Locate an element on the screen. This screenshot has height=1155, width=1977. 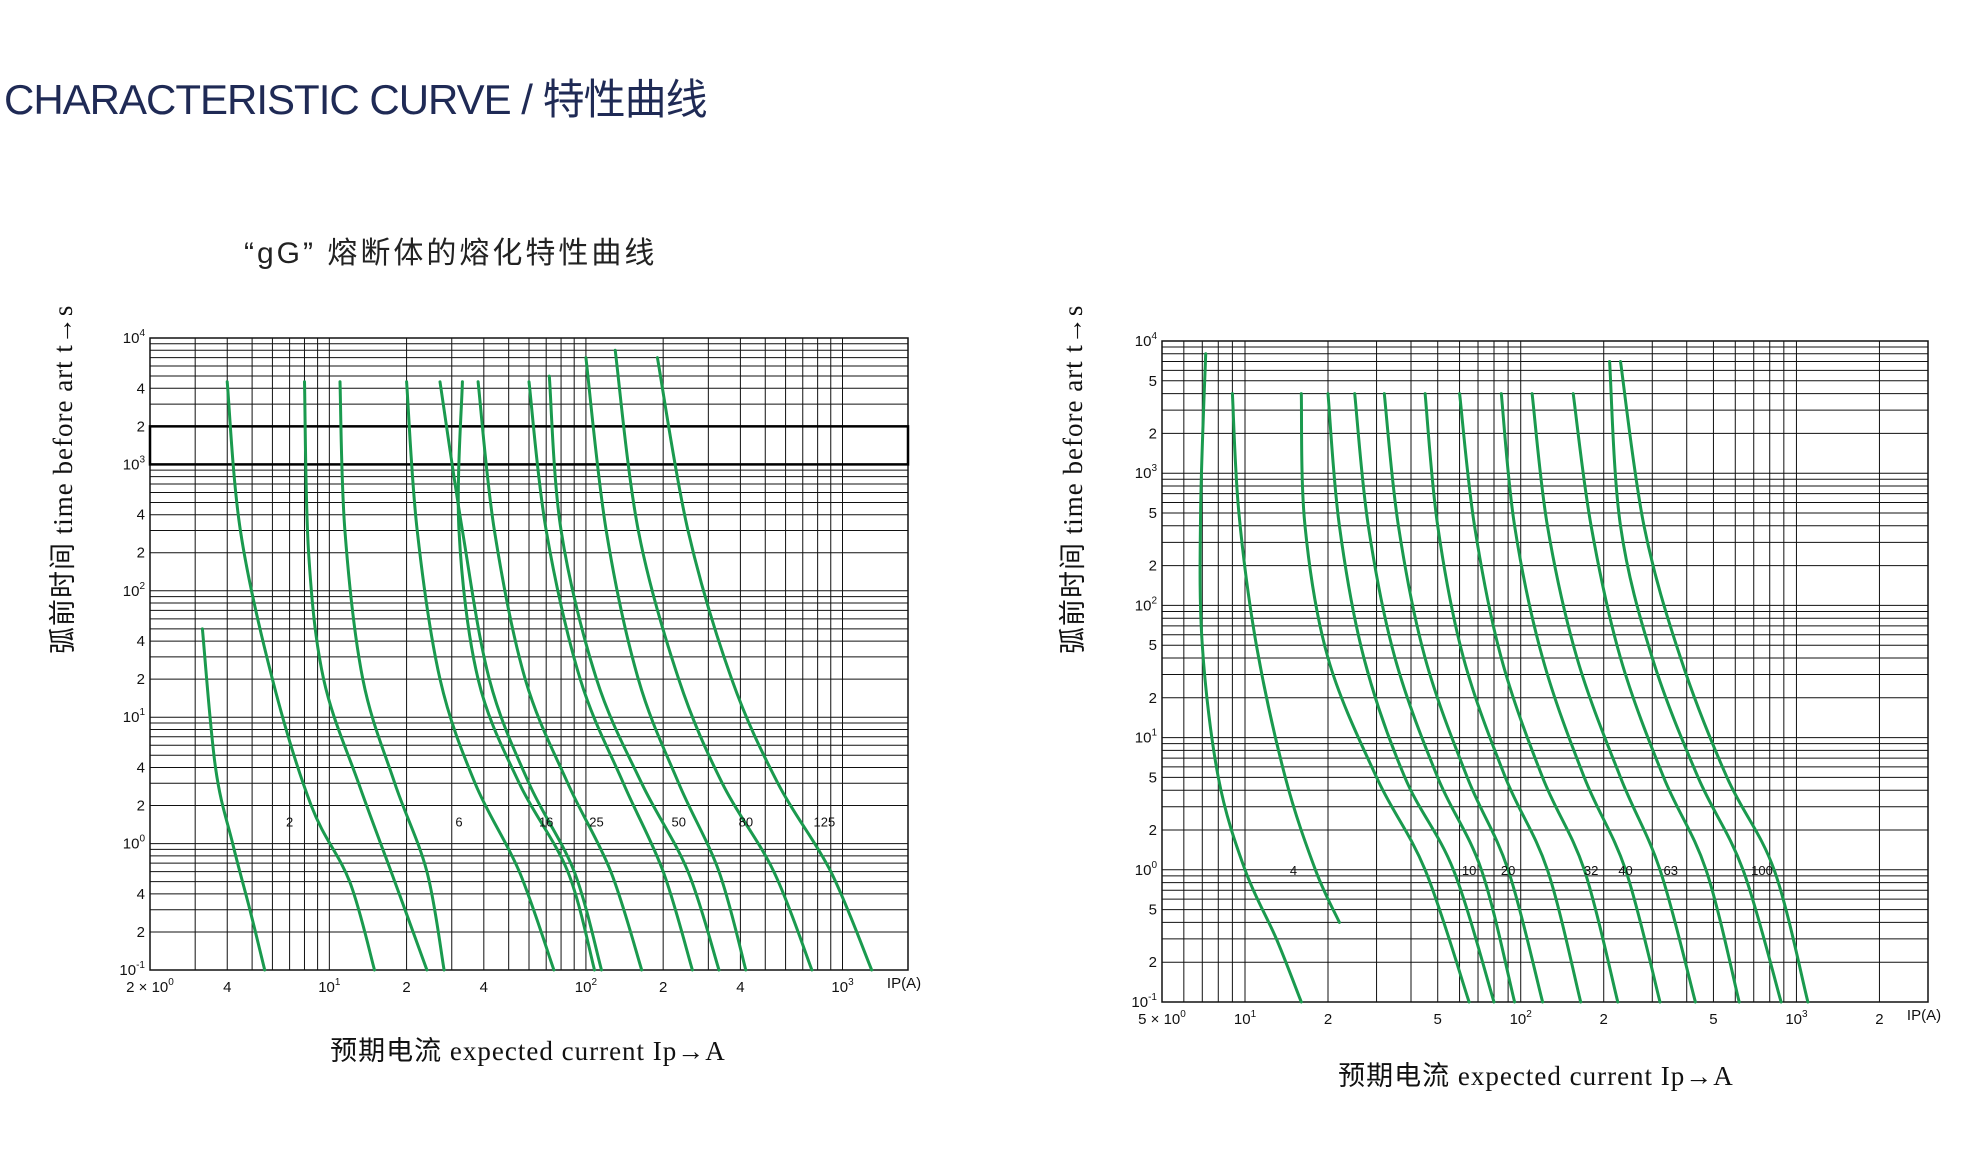
x-tick-label: 5 × 100 is located at coordinates (1162, 1018).